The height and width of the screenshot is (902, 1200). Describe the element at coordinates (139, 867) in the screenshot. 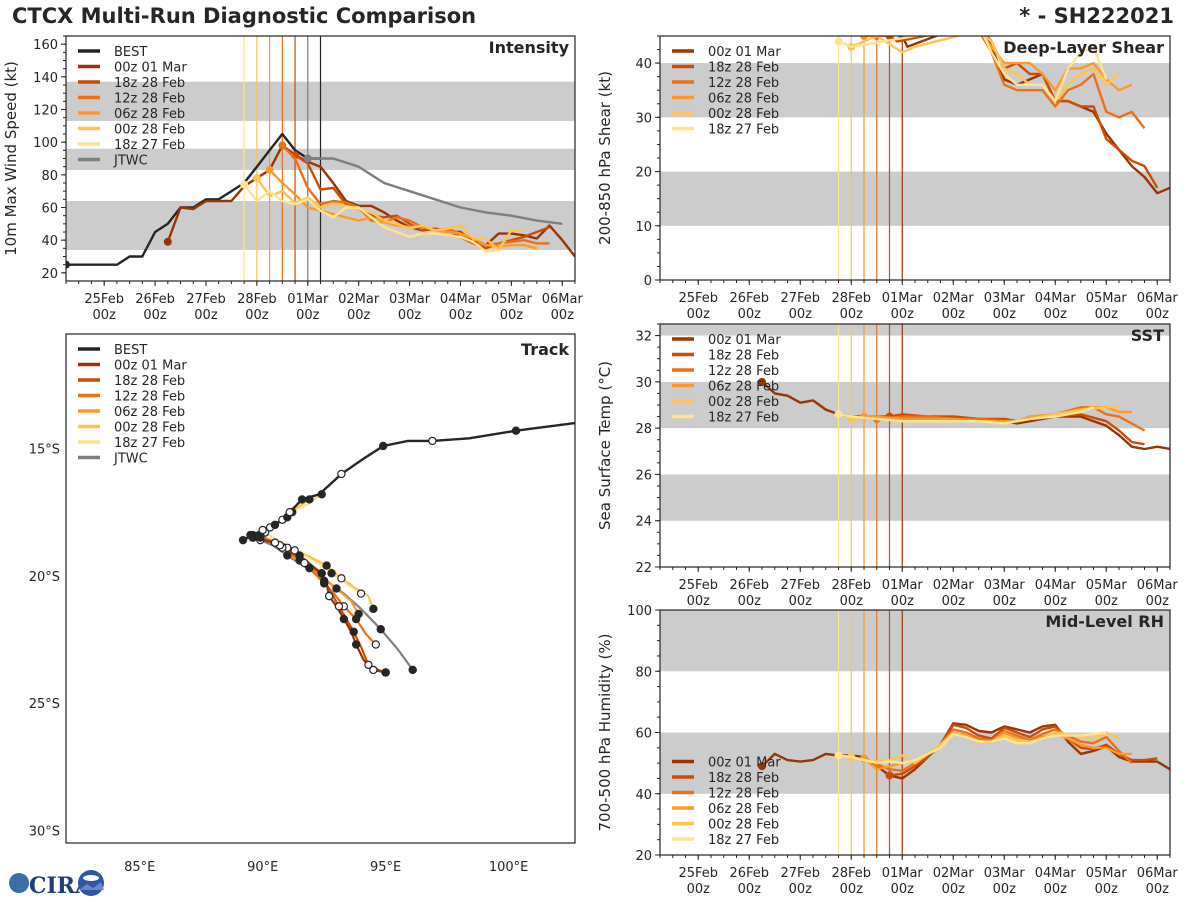

I see `x-tick-label: 85°E` at that location.